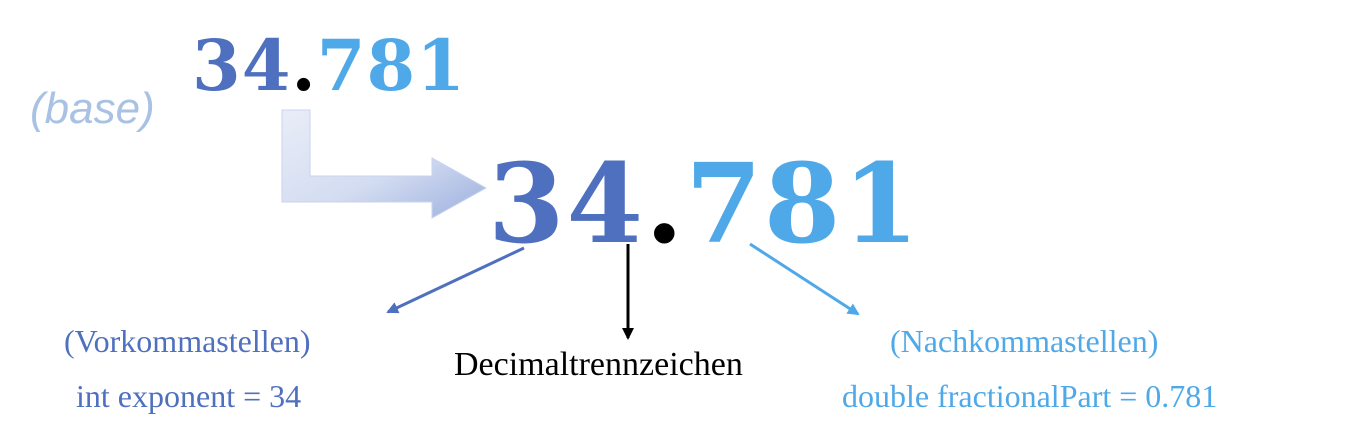 The width and height of the screenshot is (1354, 438). Describe the element at coordinates (1030, 396) in the screenshot. I see `fraction-part-code: double fractionalPart = 0.781` at that location.